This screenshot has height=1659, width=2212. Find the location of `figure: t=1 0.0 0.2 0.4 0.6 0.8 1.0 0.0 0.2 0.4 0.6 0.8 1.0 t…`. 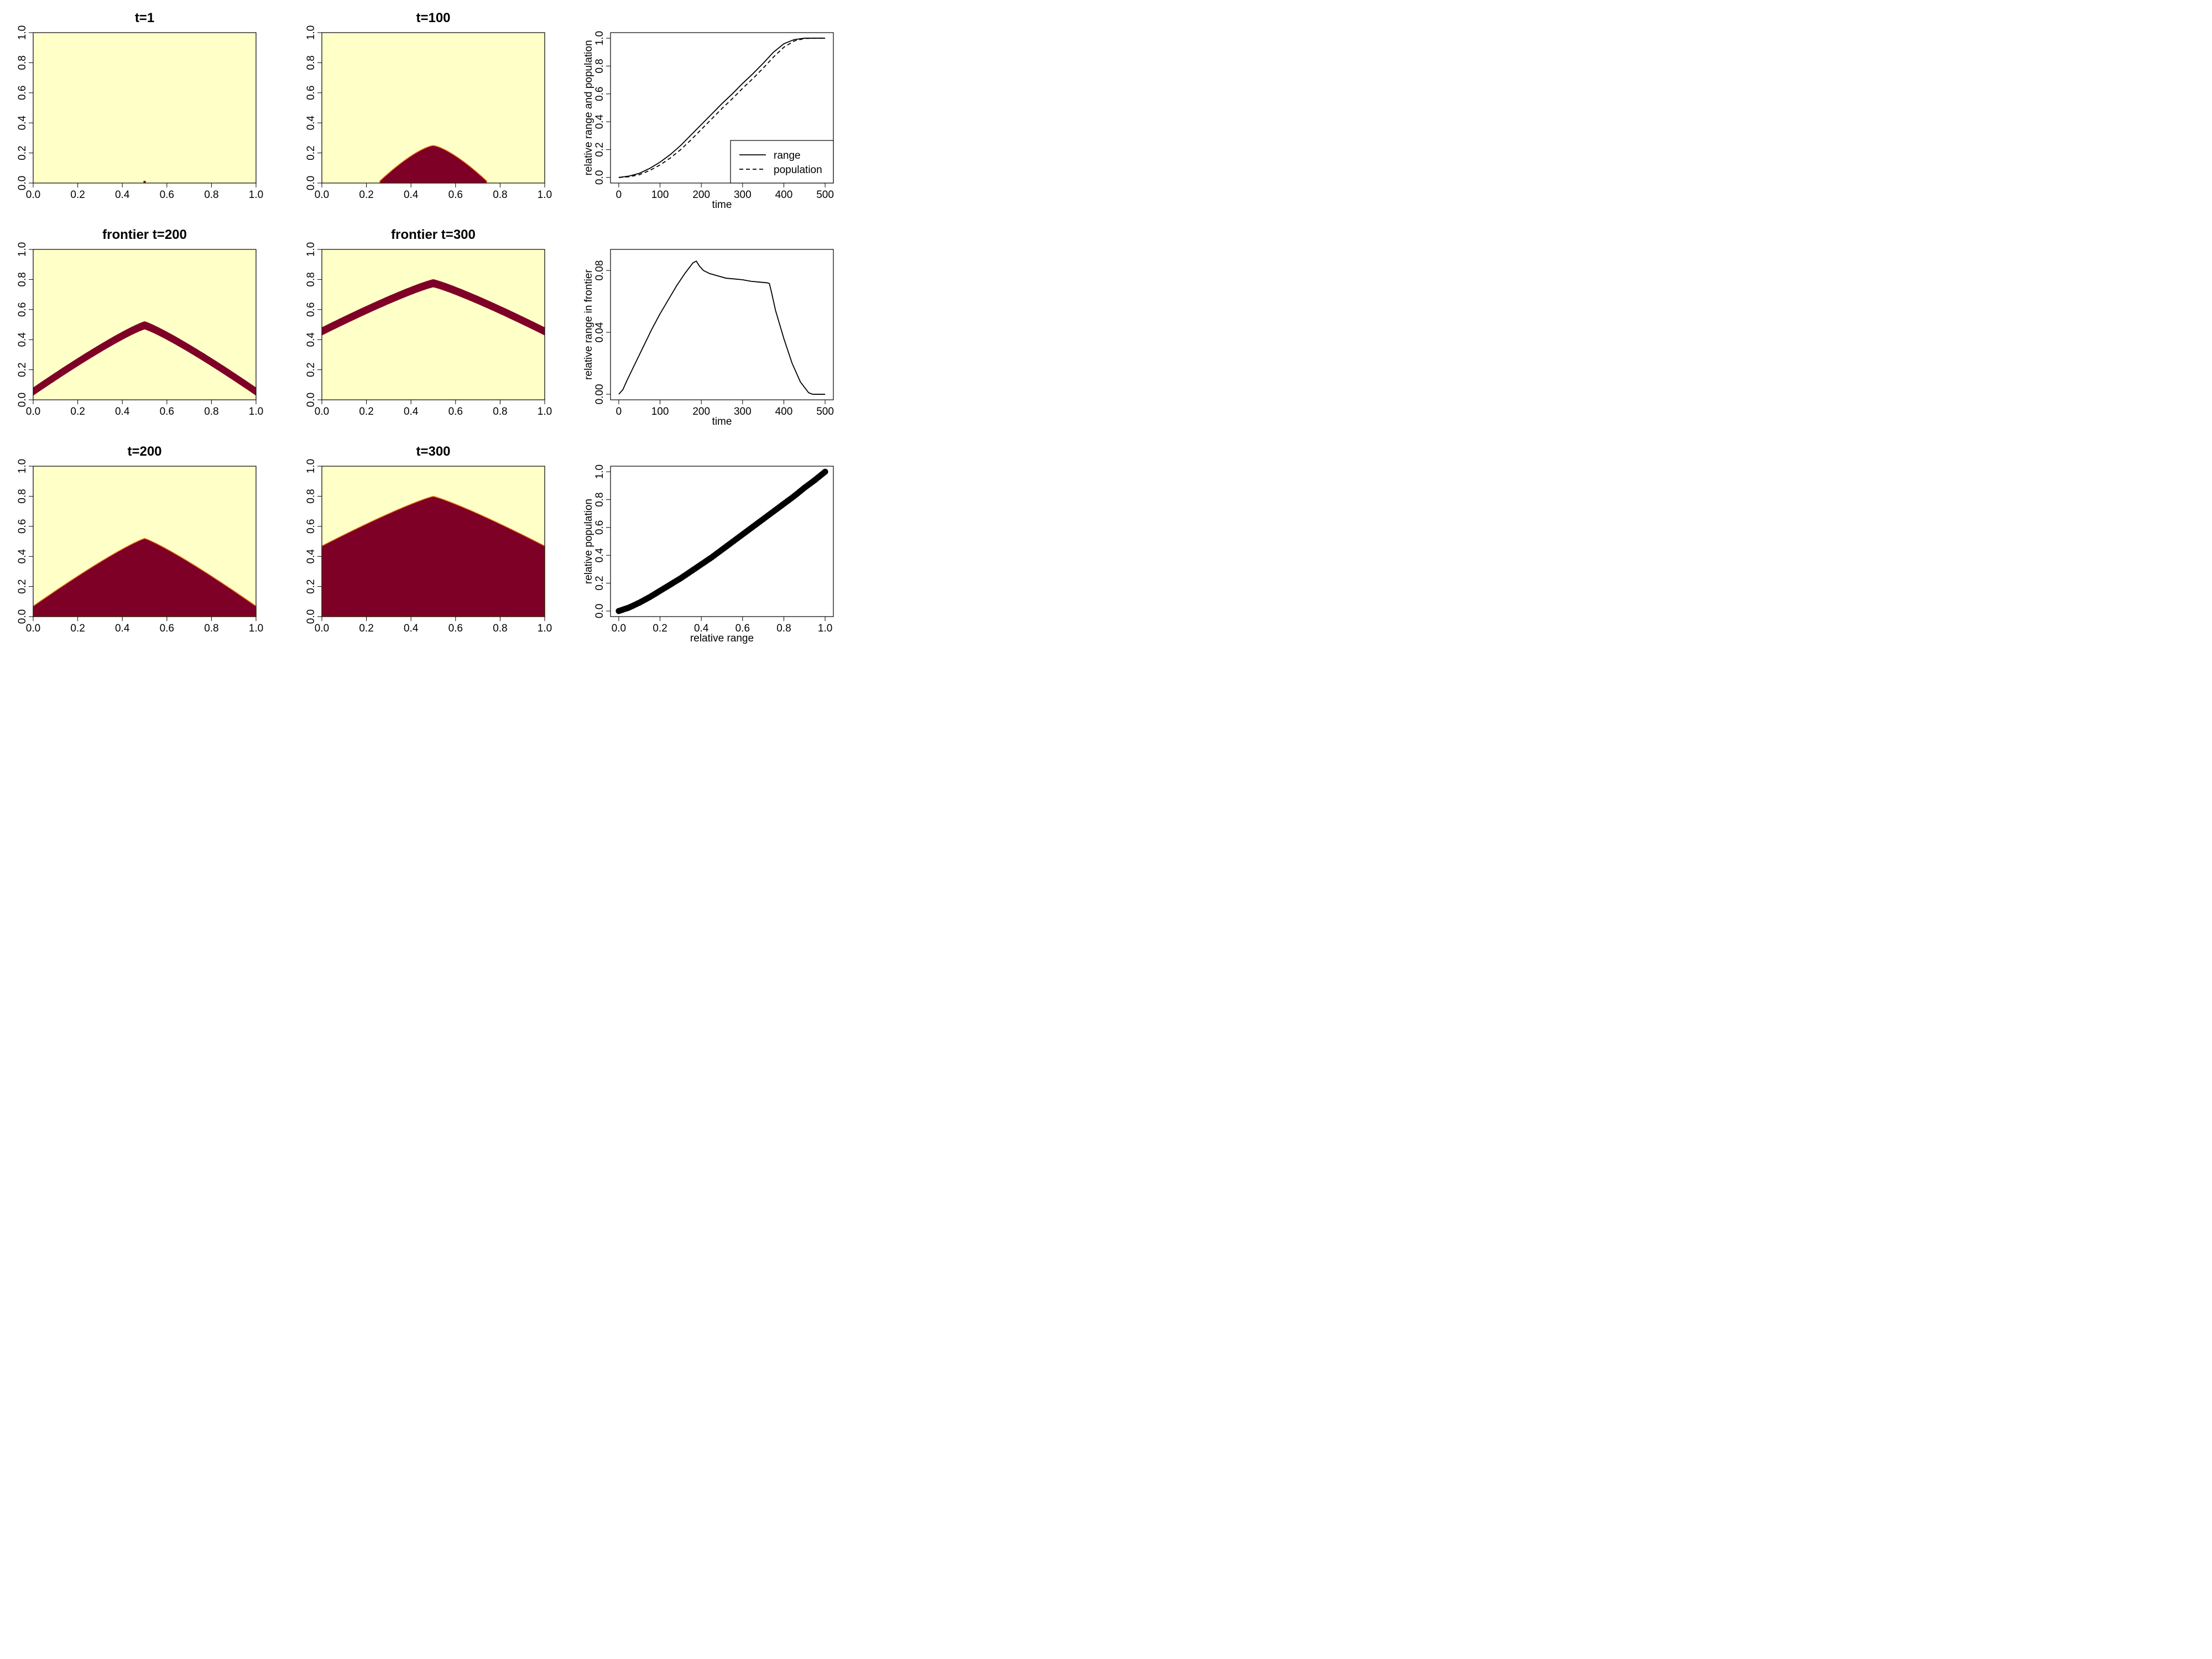

figure: t=1 0.0 0.2 0.4 0.6 0.8 1.0 0.0 0.2 0.4 0.6 0.8 1.0 t… is located at coordinates (426, 328).